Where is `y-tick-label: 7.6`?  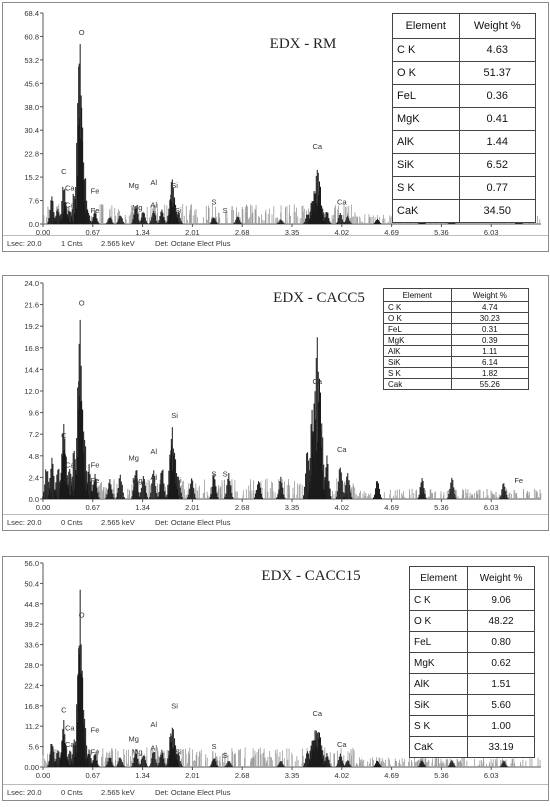 y-tick-label: 7.6 is located at coordinates (34, 201).